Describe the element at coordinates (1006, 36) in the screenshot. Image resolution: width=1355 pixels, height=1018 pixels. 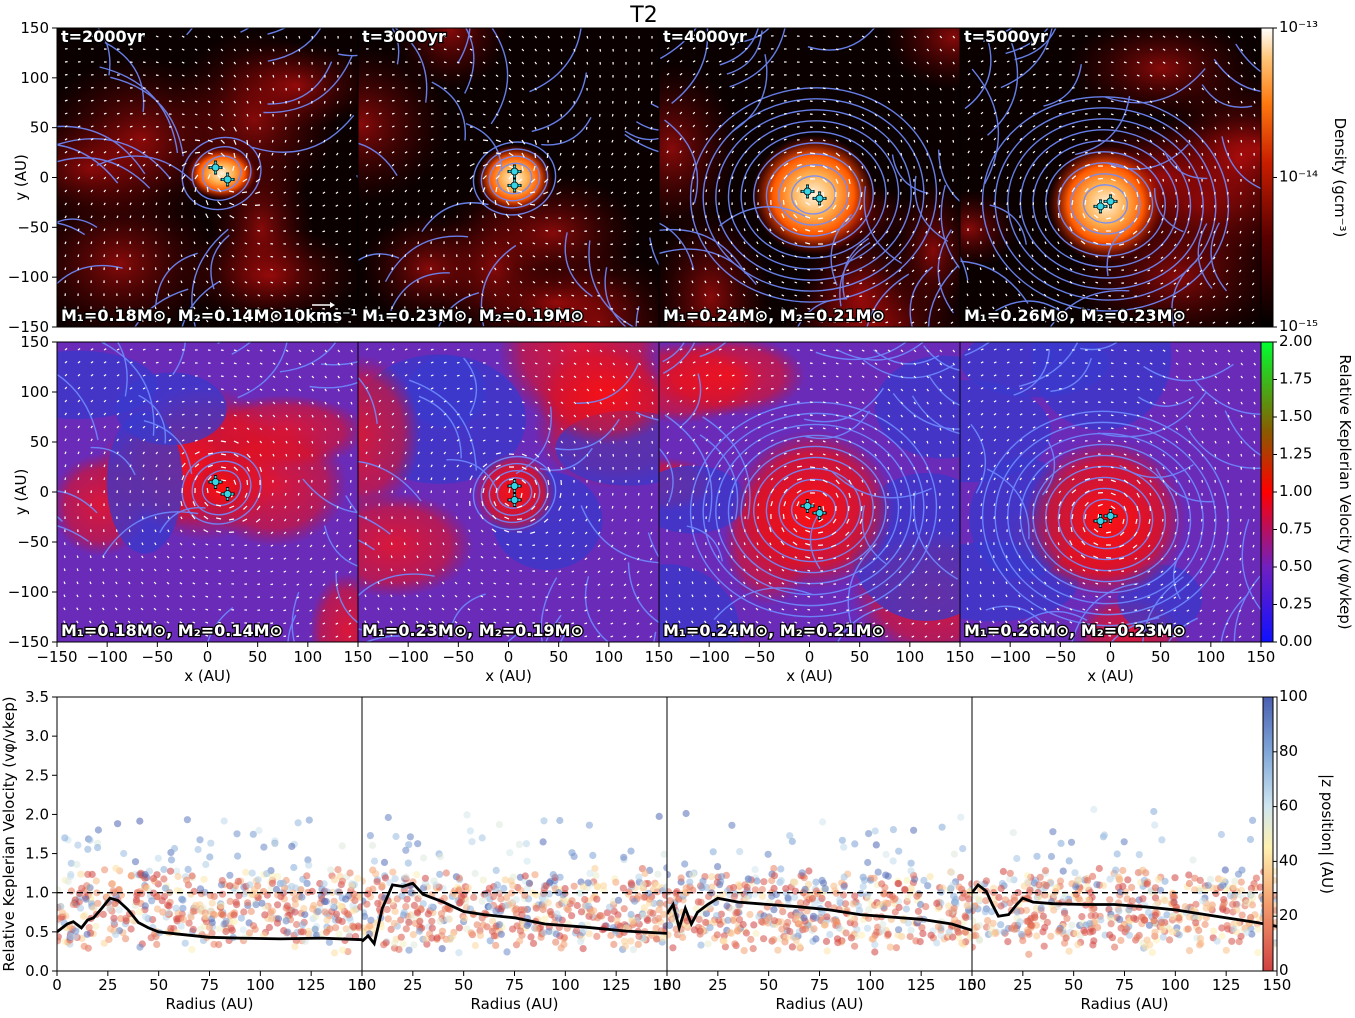
I see `time-label: t=5000yr` at that location.